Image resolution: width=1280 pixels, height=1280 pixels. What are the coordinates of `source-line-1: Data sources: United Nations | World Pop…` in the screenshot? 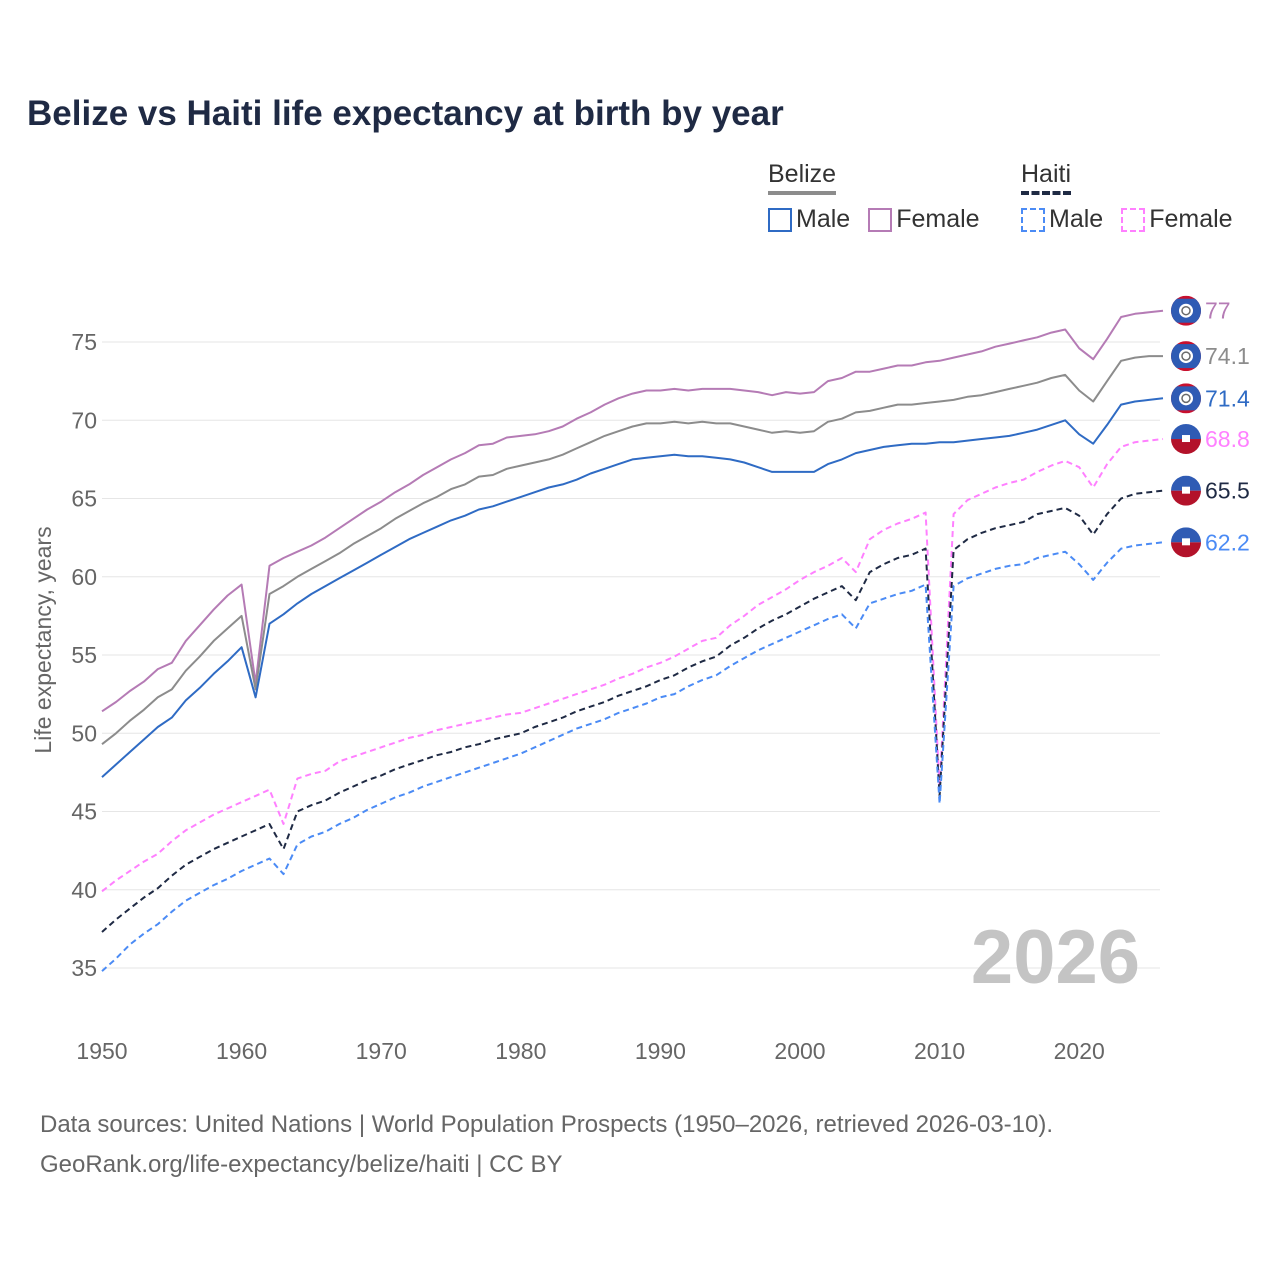 It's located at (547, 1124).